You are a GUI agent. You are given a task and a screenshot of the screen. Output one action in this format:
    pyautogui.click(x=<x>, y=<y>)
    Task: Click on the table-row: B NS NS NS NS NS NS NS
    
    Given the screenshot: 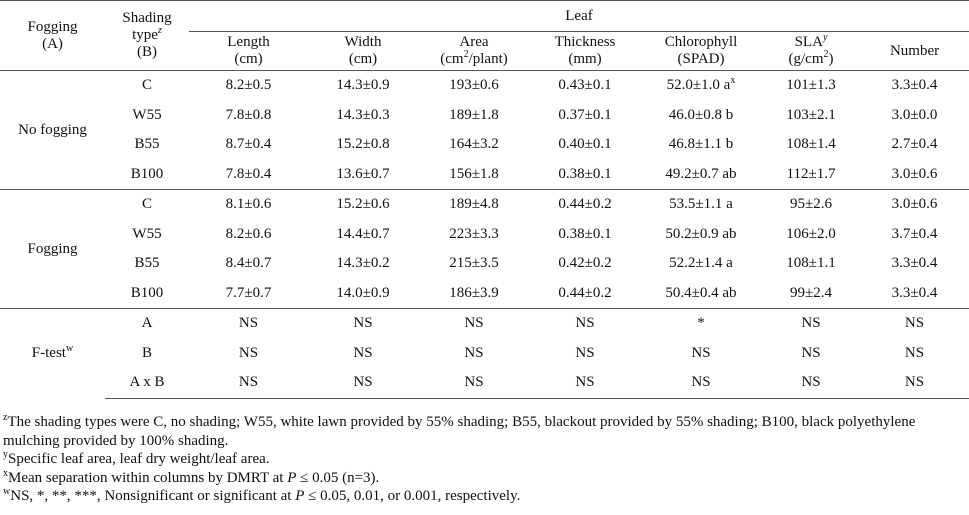 What is the action you would take?
    pyautogui.click(x=484, y=354)
    